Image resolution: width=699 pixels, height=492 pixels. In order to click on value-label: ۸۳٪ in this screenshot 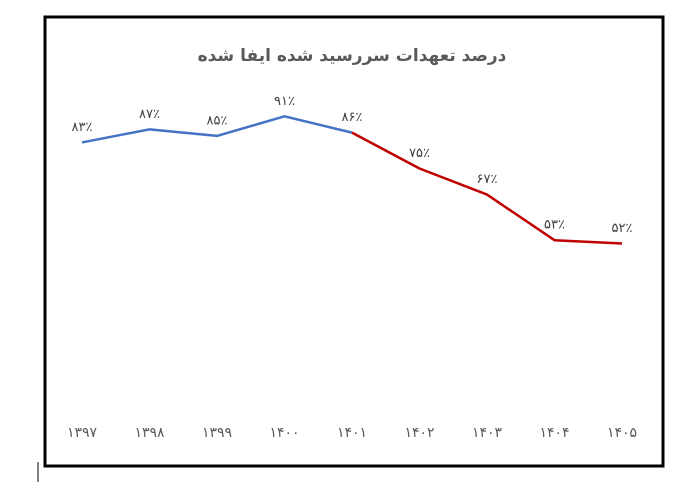, I will do `click(82, 127)`.